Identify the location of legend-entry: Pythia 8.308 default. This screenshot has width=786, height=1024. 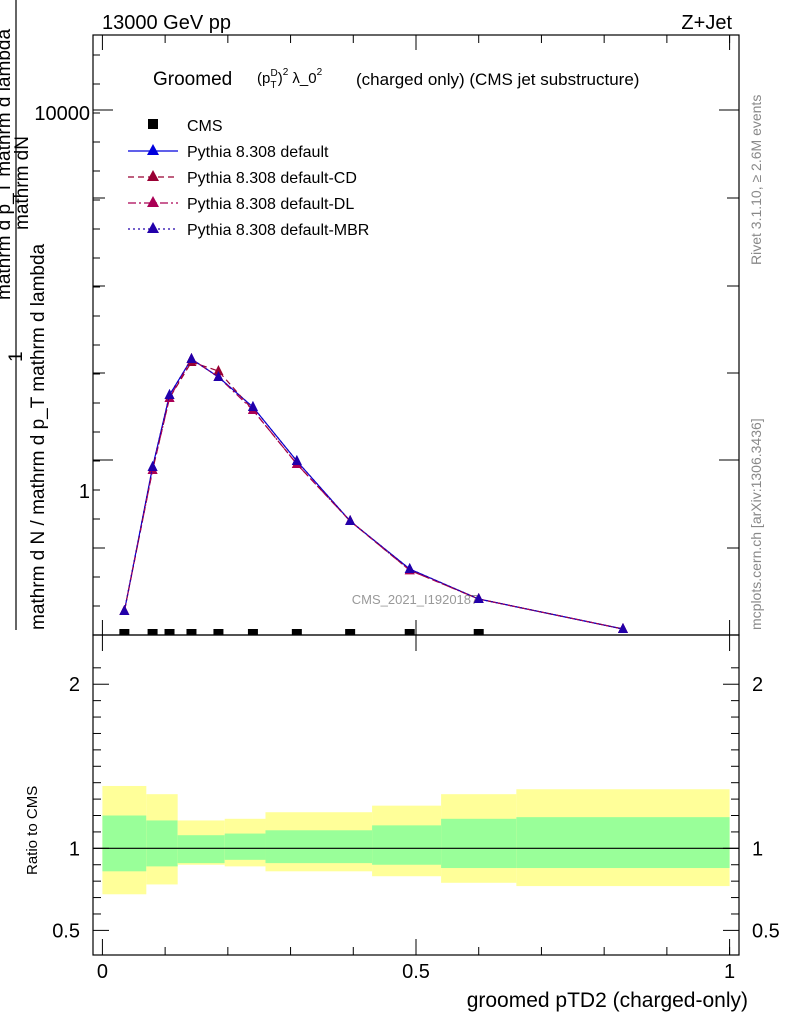
(228, 152).